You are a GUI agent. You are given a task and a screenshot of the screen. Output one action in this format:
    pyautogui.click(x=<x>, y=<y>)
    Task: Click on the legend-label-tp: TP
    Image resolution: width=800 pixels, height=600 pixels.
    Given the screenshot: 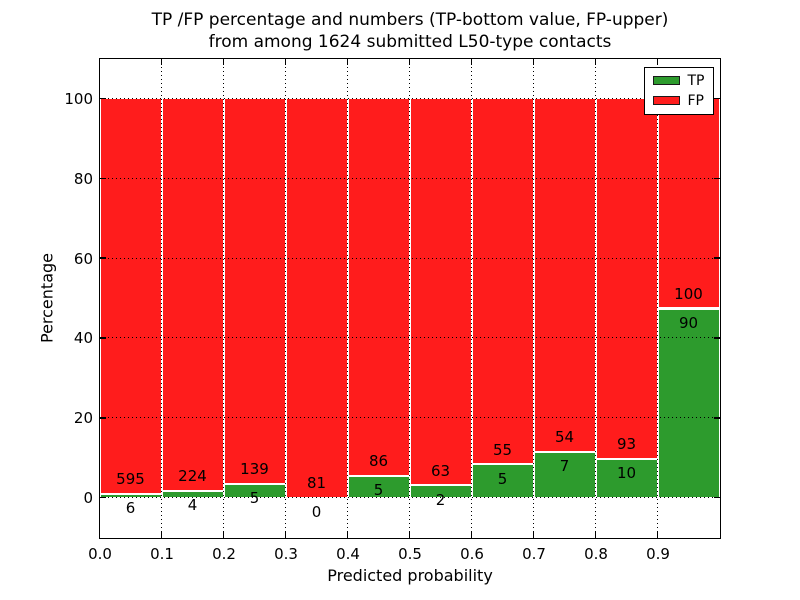 What is the action you would take?
    pyautogui.click(x=696, y=80)
    